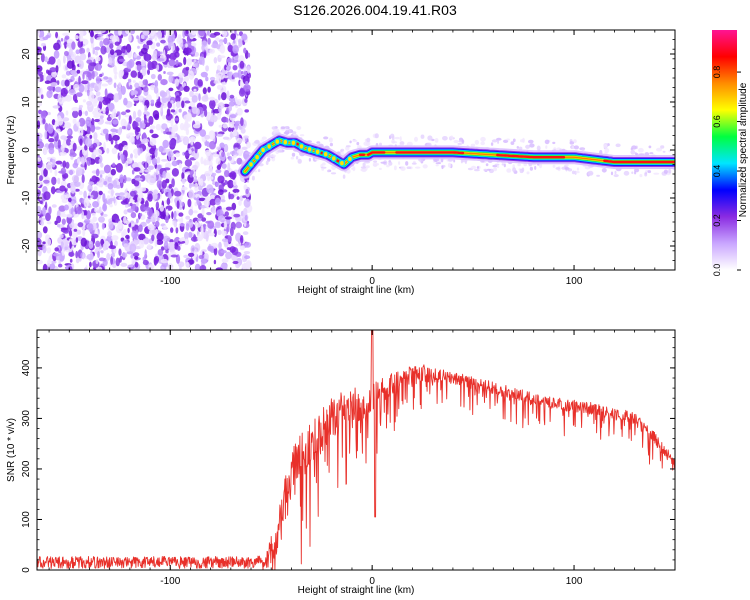 This screenshot has height=600, width=750. What do you see at coordinates (717, 121) in the screenshot?
I see `colorbar-tick-label: 0.6` at bounding box center [717, 121].